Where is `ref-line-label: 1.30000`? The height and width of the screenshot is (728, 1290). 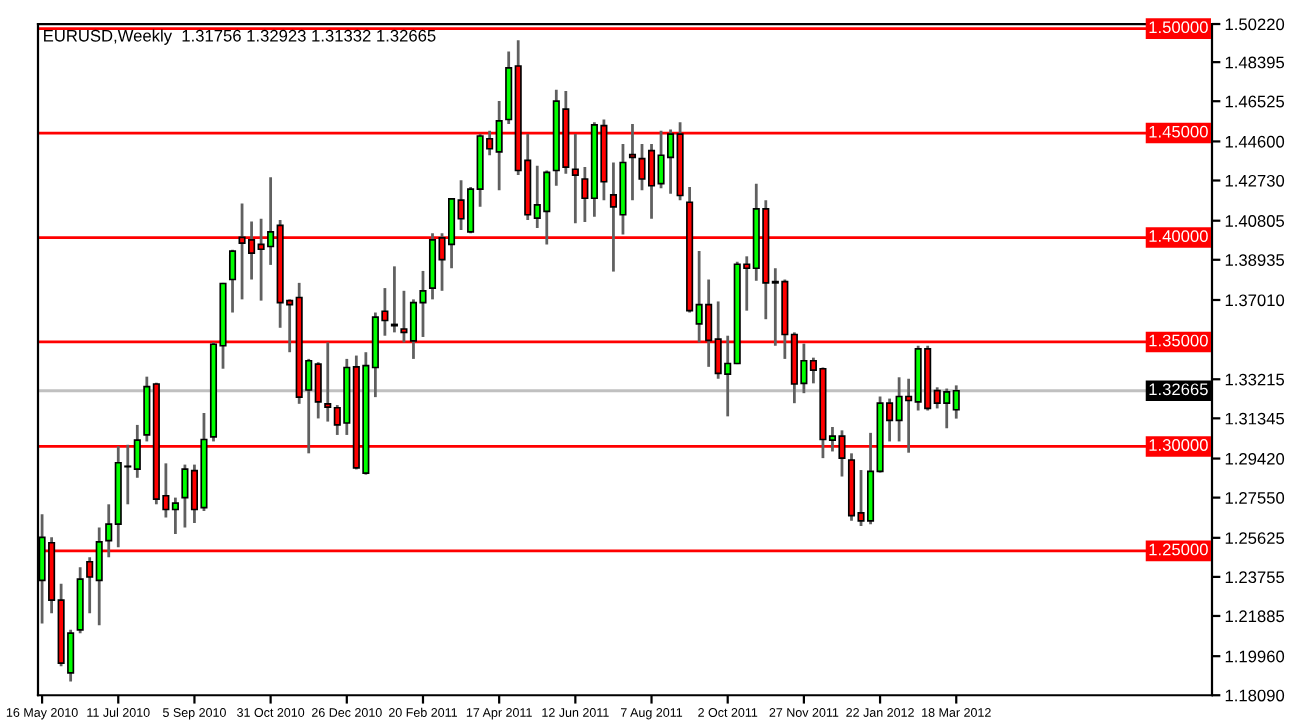
ref-line-label: 1.30000 is located at coordinates (1178, 445).